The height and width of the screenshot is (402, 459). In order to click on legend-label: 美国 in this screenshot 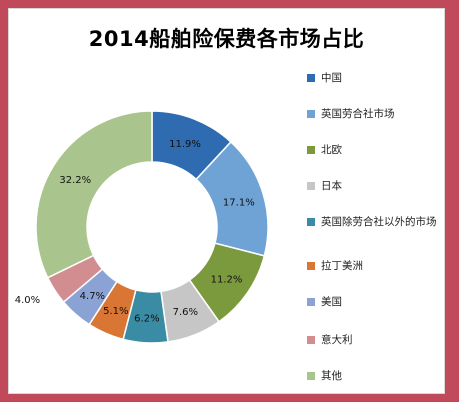, I will do `click(331, 302)`.